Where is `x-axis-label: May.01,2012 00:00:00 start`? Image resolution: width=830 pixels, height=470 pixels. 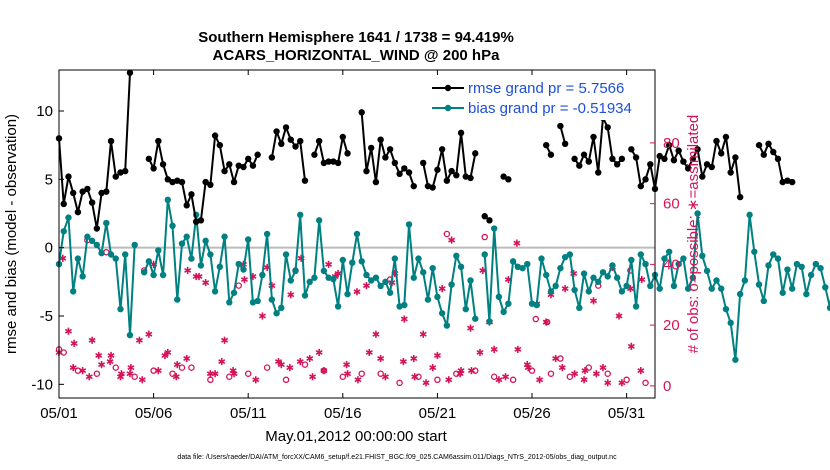
x-axis-label: May.01,2012 00:00:00 start is located at coordinates (356, 436).